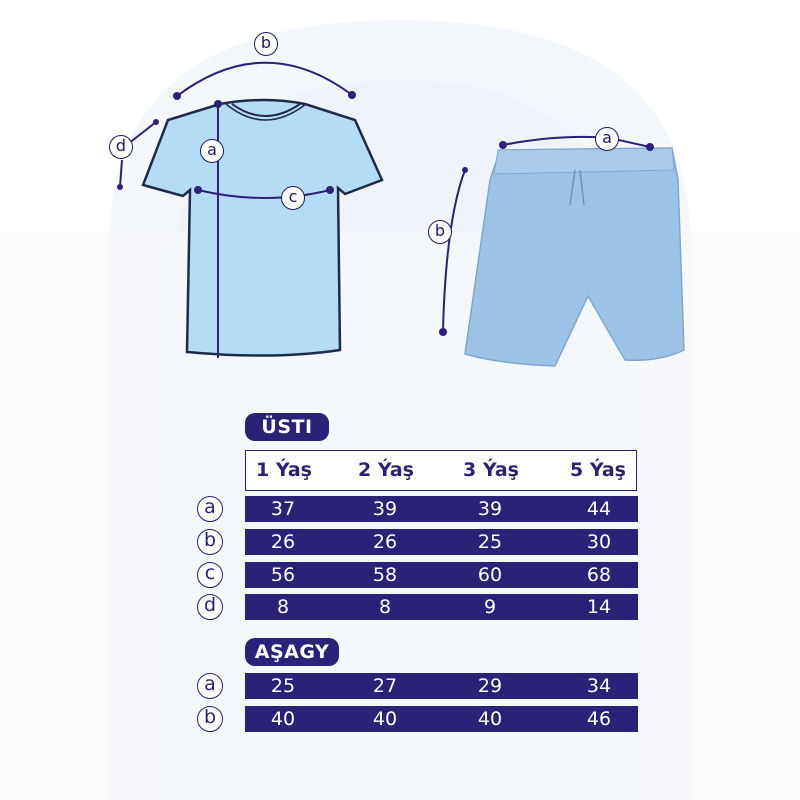  I want to click on shorts-illustration, so click(574, 257).